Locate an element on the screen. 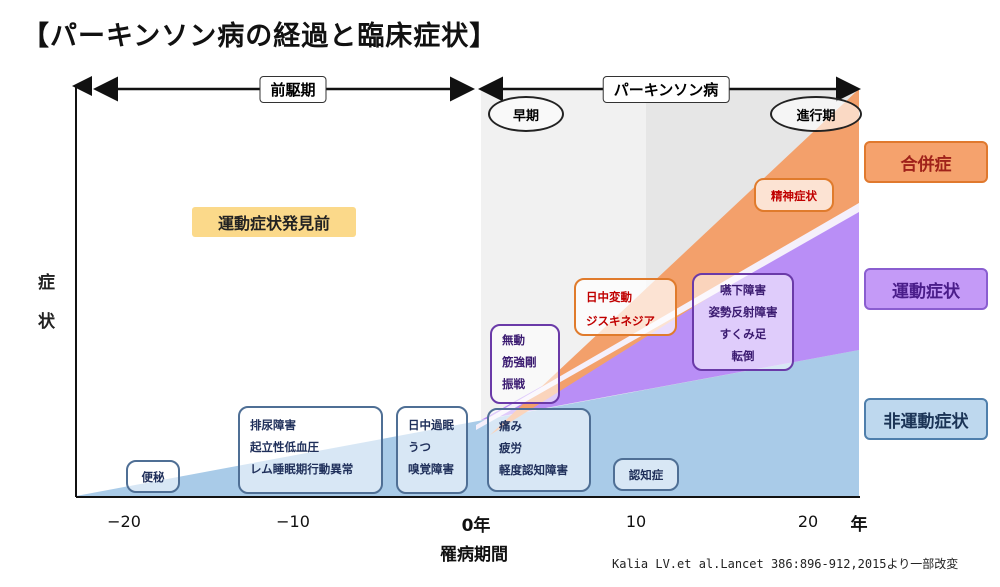  symptom-rbd: レム睡眠期行動異常 is located at coordinates (302, 469).